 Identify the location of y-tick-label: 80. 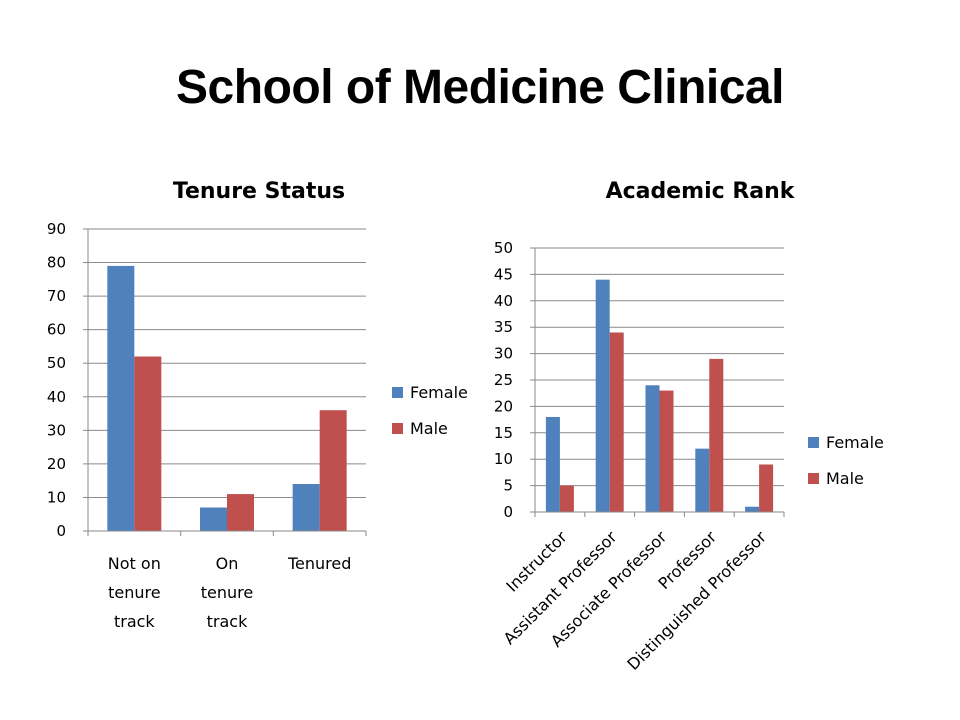
(56, 263).